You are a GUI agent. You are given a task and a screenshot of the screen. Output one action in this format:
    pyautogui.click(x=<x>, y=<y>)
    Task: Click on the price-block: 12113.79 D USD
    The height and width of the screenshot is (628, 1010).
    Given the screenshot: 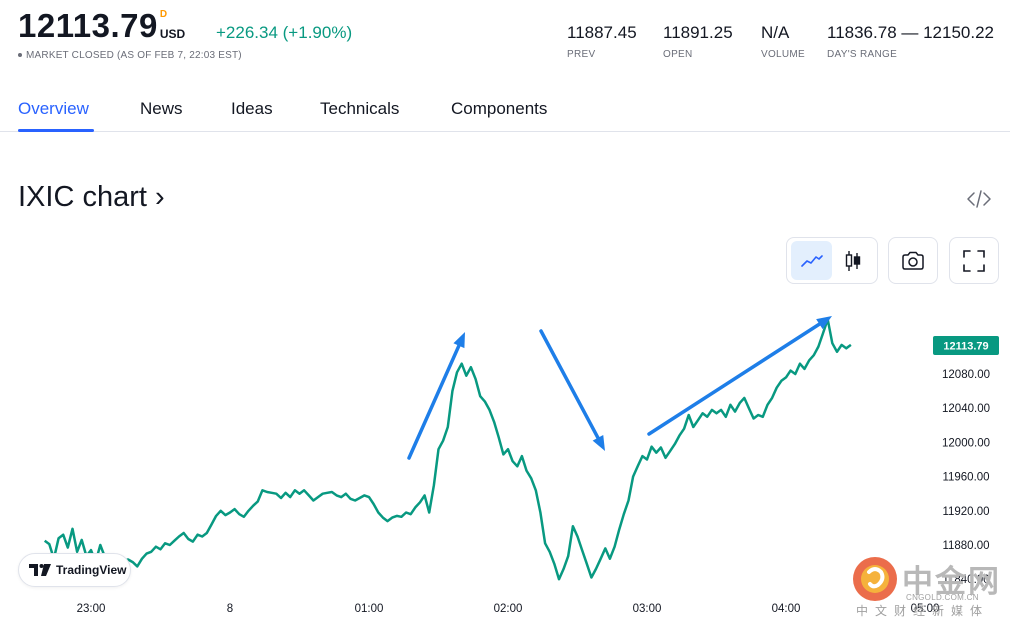 What is the action you would take?
    pyautogui.click(x=102, y=26)
    